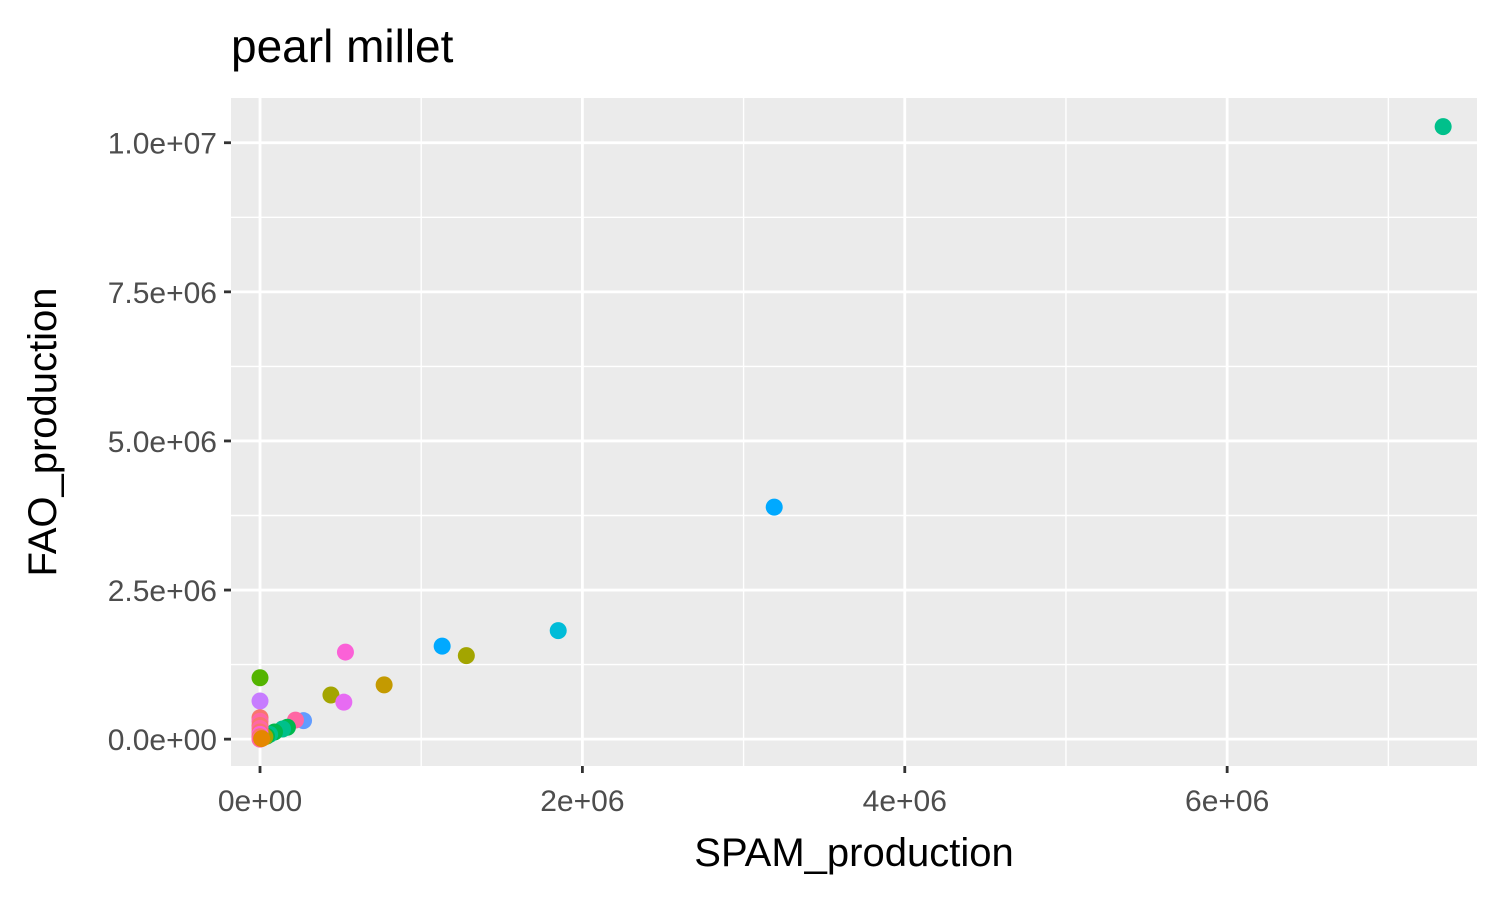 This screenshot has width=1500, height=900. I want to click on y-tick-label: 7.5e+06, so click(162, 293).